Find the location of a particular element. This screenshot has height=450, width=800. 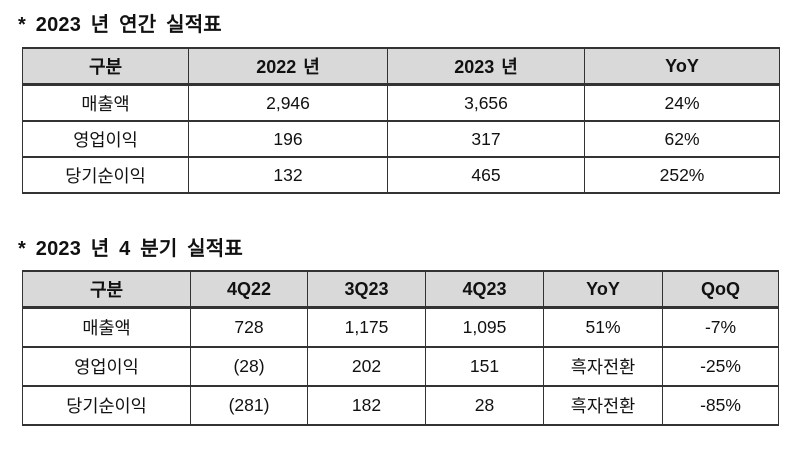

cell-rev-4q22: 728 is located at coordinates (249, 327).